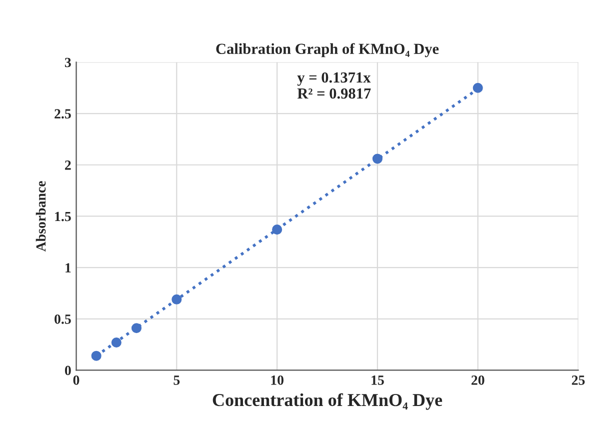 The width and height of the screenshot is (610, 432). What do you see at coordinates (177, 380) in the screenshot?
I see `x-tick-label: 5` at bounding box center [177, 380].